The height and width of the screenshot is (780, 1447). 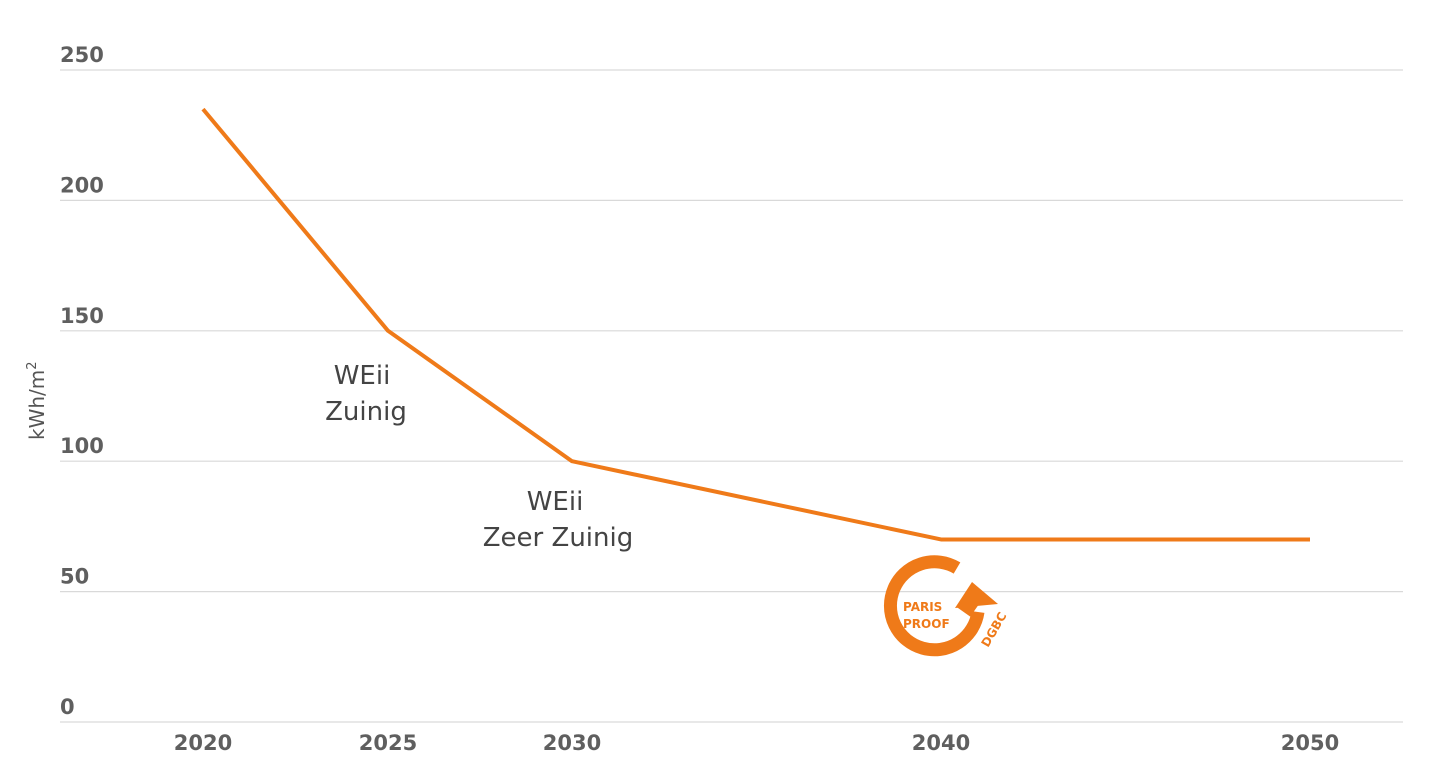 I want to click on x-tick-label: 2030, so click(x=572, y=743).